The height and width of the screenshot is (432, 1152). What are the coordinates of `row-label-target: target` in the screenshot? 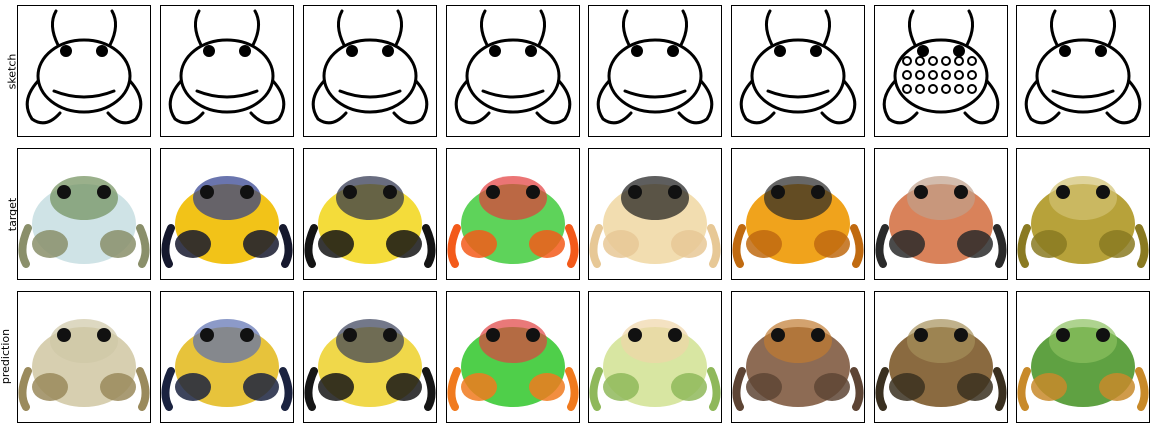 It's located at (13, 214).